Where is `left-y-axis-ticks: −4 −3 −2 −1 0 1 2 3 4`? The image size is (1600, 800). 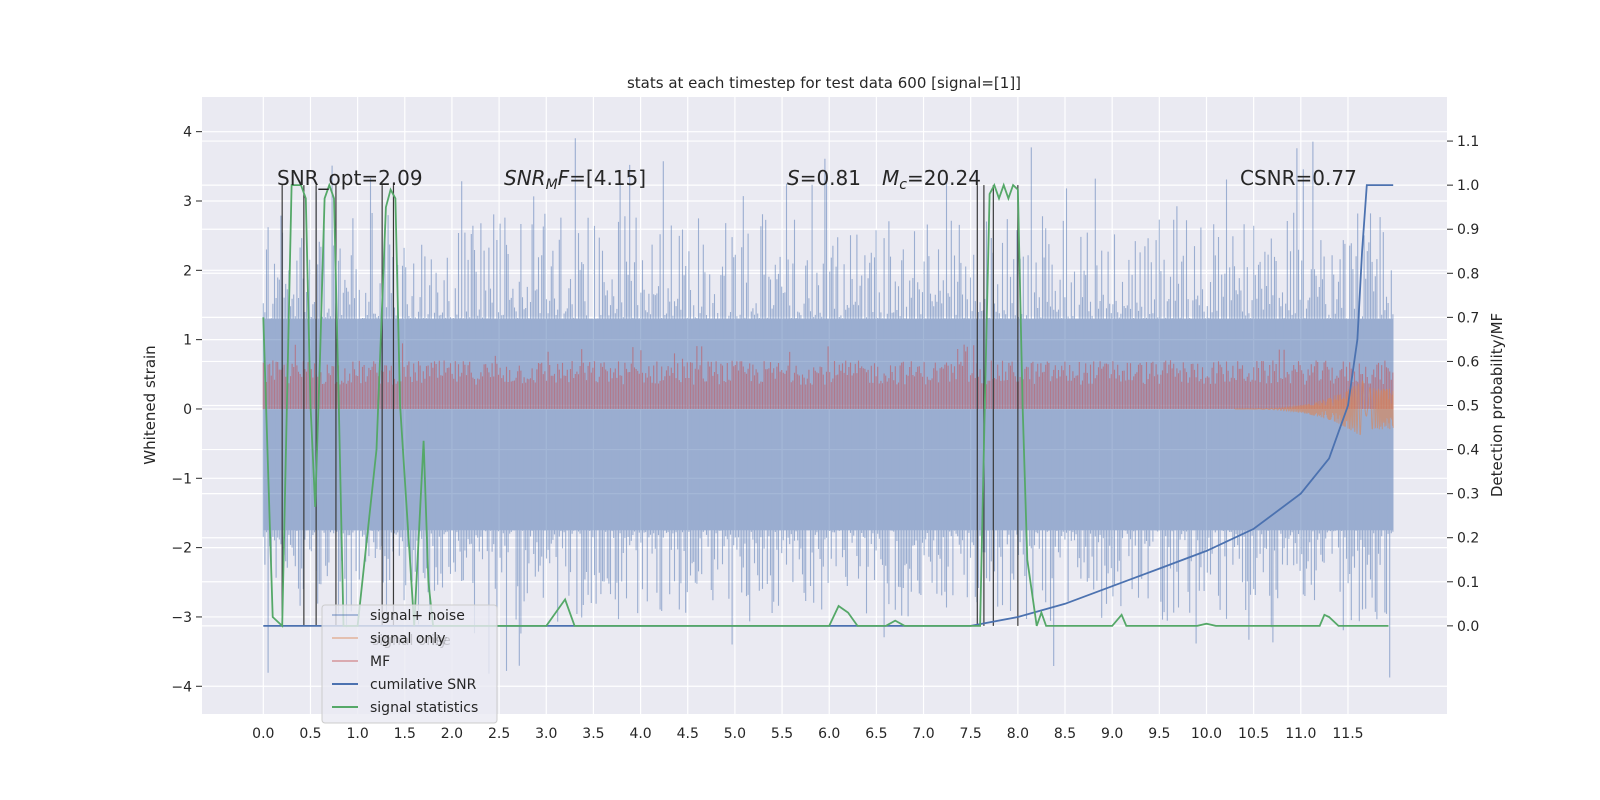
left-y-axis-ticks: −4 −3 −2 −1 0 1 2 3 4 is located at coordinates (186, 410).